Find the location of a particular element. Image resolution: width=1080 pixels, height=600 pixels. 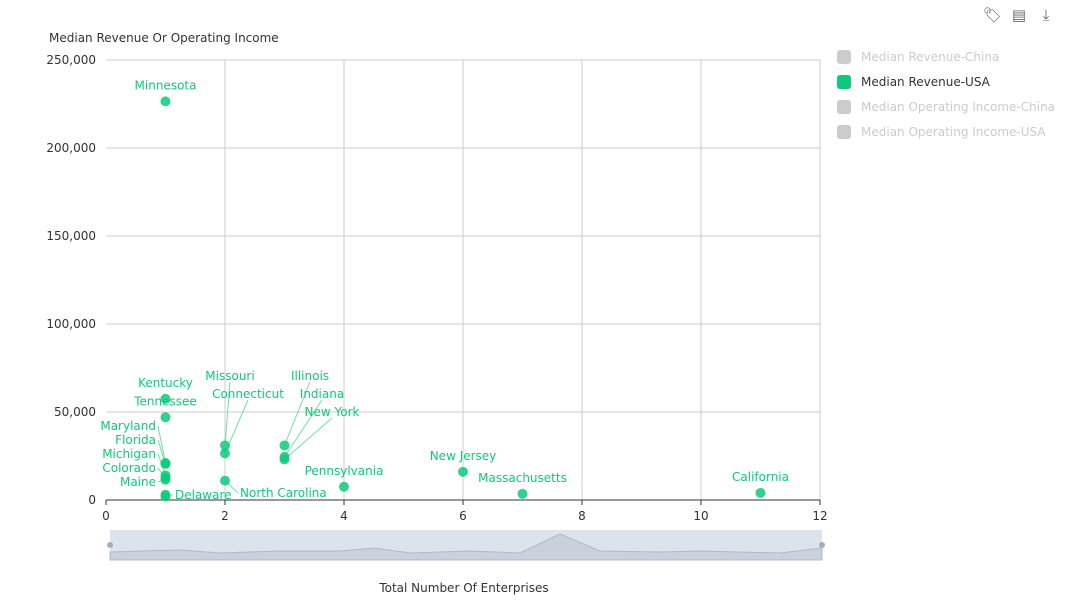

legend-item: Median Operating Income-China is located at coordinates (946, 106).